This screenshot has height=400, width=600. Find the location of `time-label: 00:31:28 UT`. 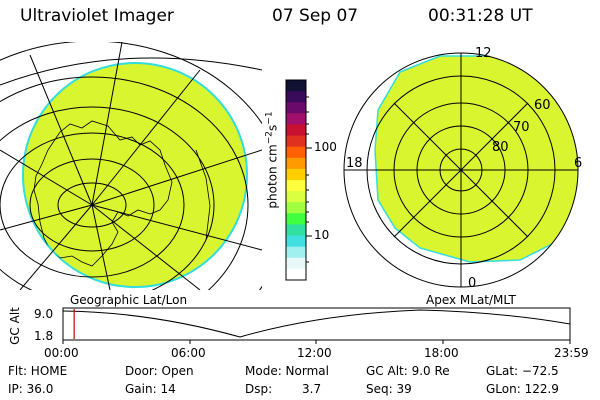

time-label: 00:31:28 UT is located at coordinates (480, 16).